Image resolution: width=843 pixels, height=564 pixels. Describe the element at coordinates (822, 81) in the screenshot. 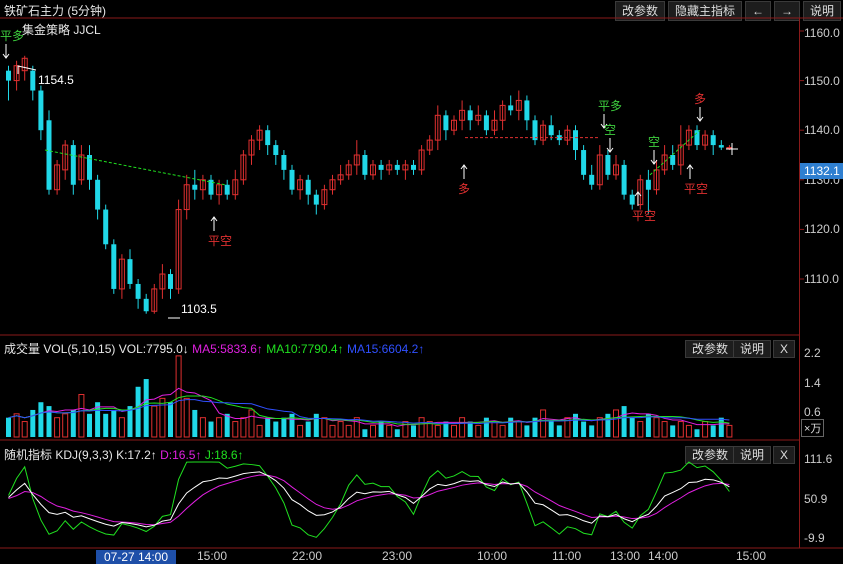

I see `price-tick: 1150.0` at that location.